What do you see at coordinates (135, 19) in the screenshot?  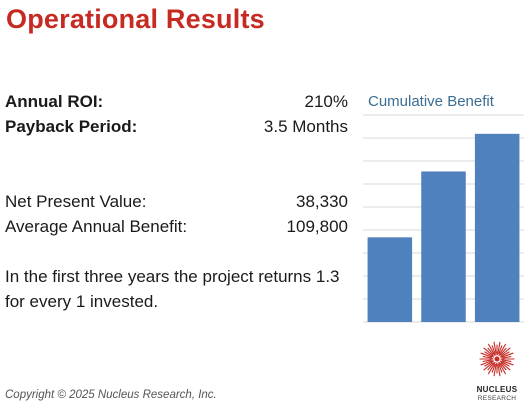 I see `page-title: Operational Results` at bounding box center [135, 19].